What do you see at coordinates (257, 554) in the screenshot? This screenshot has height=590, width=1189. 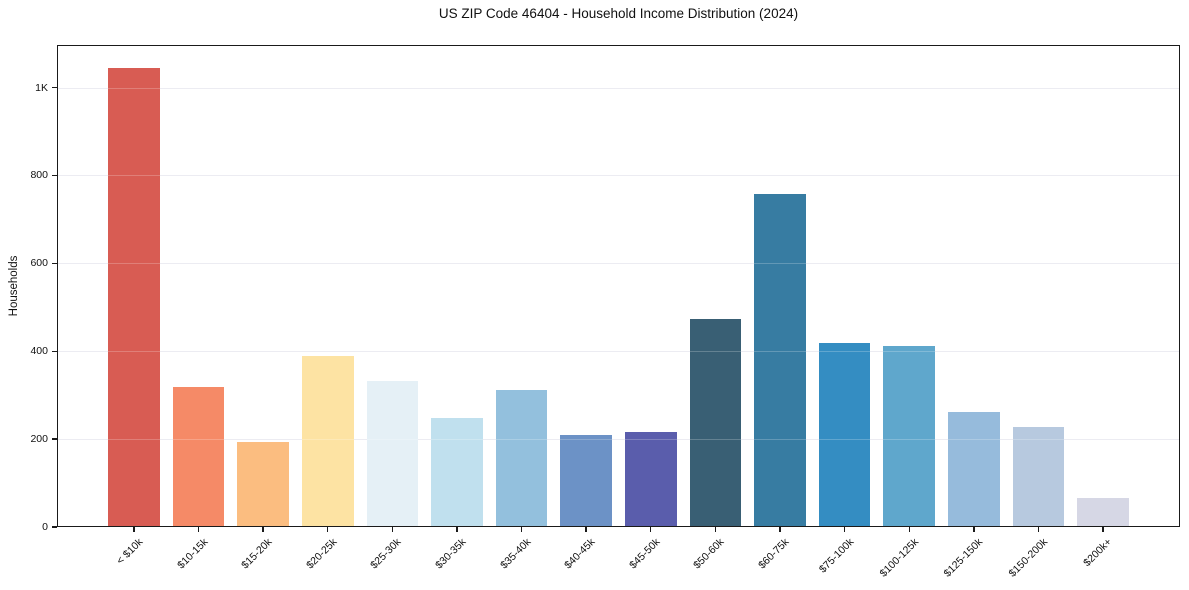 I see `x-tick-label: $15-20k` at bounding box center [257, 554].